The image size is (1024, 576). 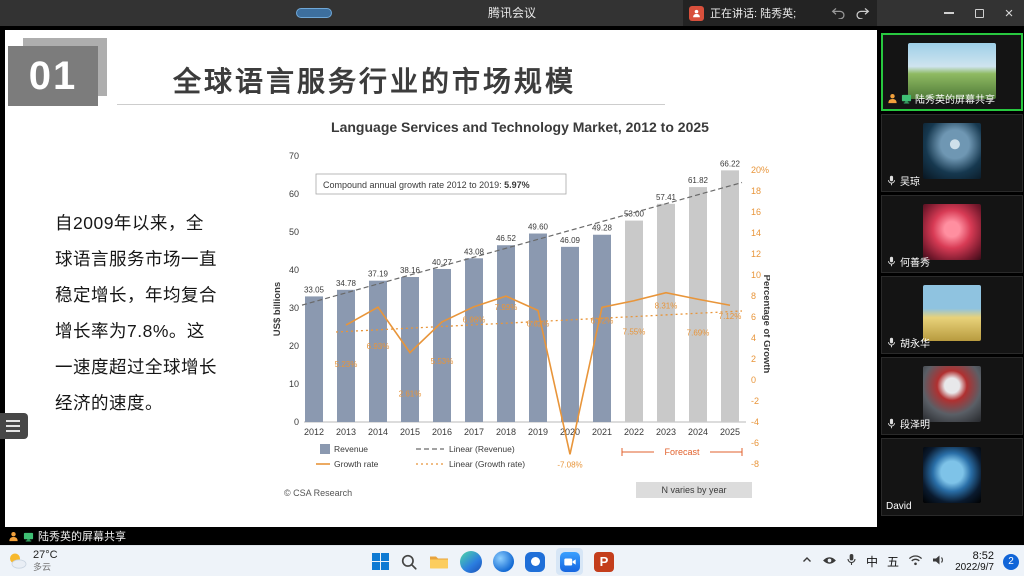 What do you see at coordinates (755, 464) in the screenshot?
I see `svg-text: -8` at bounding box center [755, 464].